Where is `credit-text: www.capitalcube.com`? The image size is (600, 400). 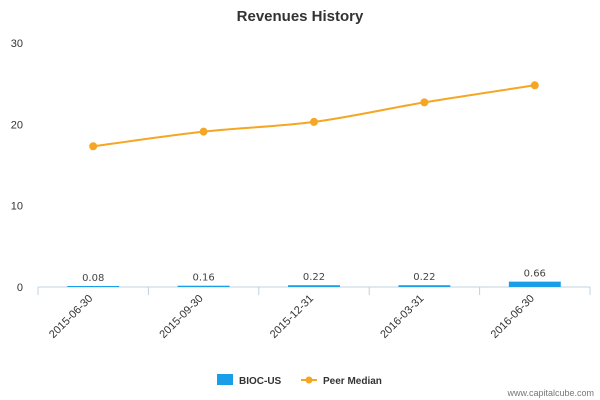
credit-text: www.capitalcube.com is located at coordinates (550, 393).